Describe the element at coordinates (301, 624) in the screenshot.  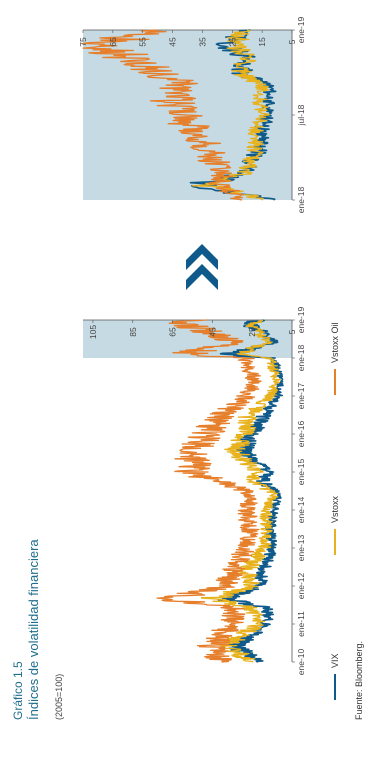
I see `x-tick-label: ene-11` at that location.